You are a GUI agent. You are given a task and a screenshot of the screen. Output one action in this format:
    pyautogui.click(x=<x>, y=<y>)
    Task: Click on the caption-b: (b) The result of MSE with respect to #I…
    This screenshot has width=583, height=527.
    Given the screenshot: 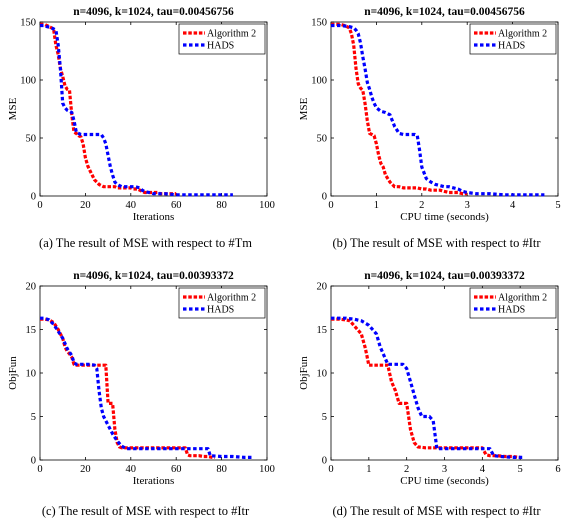 What is the action you would take?
    pyautogui.click(x=436, y=243)
    